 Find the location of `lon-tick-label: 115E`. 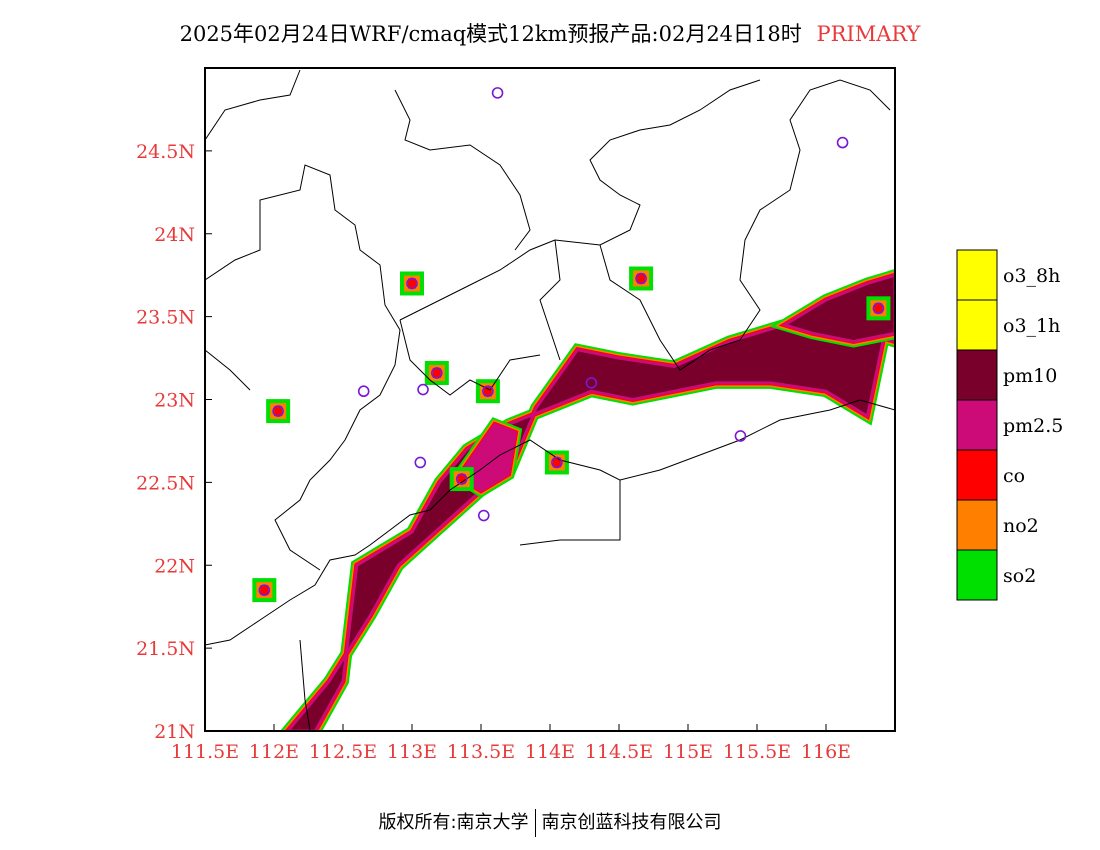

lon-tick-label: 115E is located at coordinates (688, 752).